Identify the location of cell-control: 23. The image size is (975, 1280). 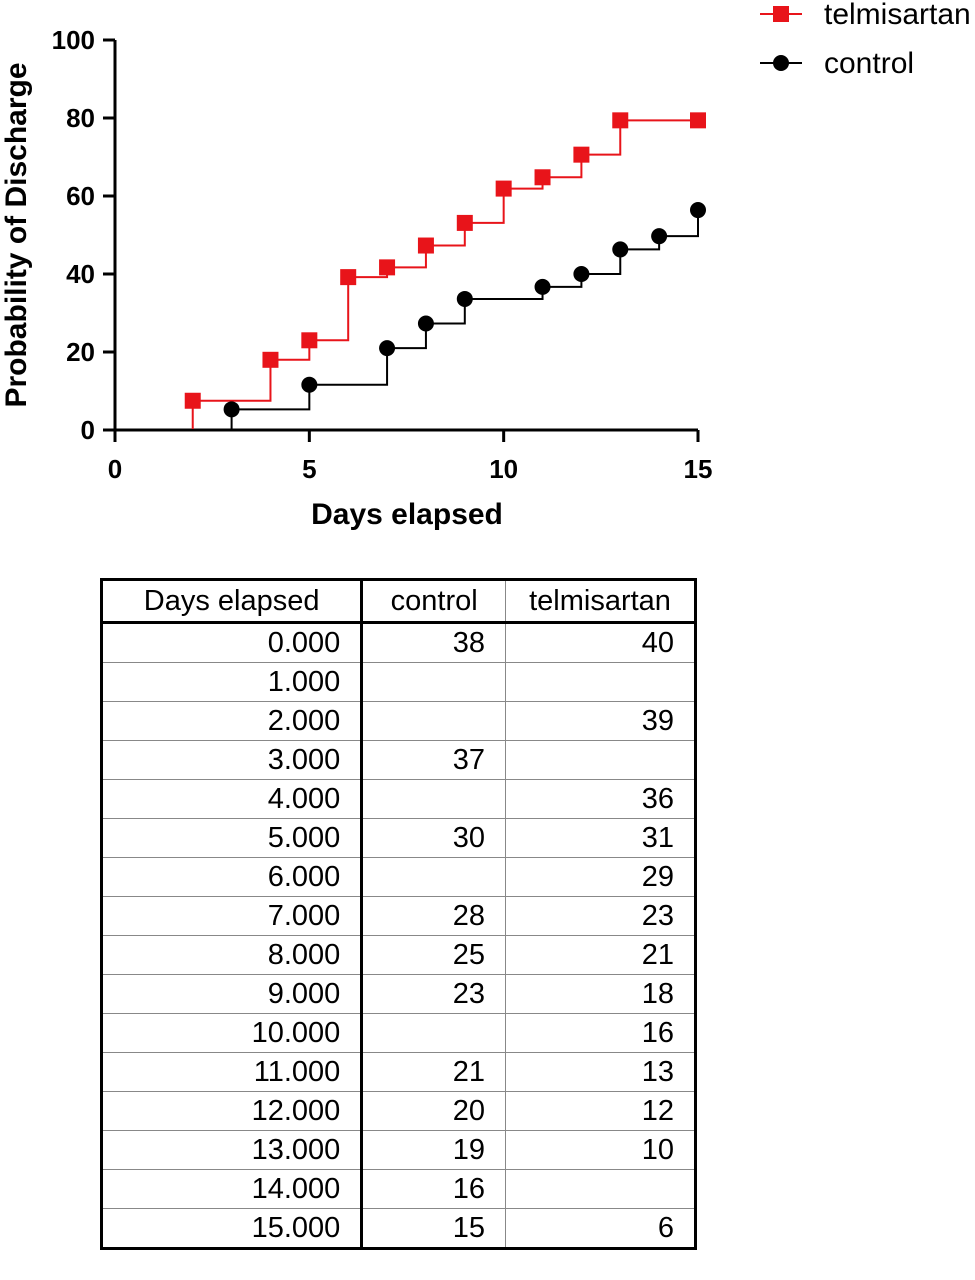
(433, 994).